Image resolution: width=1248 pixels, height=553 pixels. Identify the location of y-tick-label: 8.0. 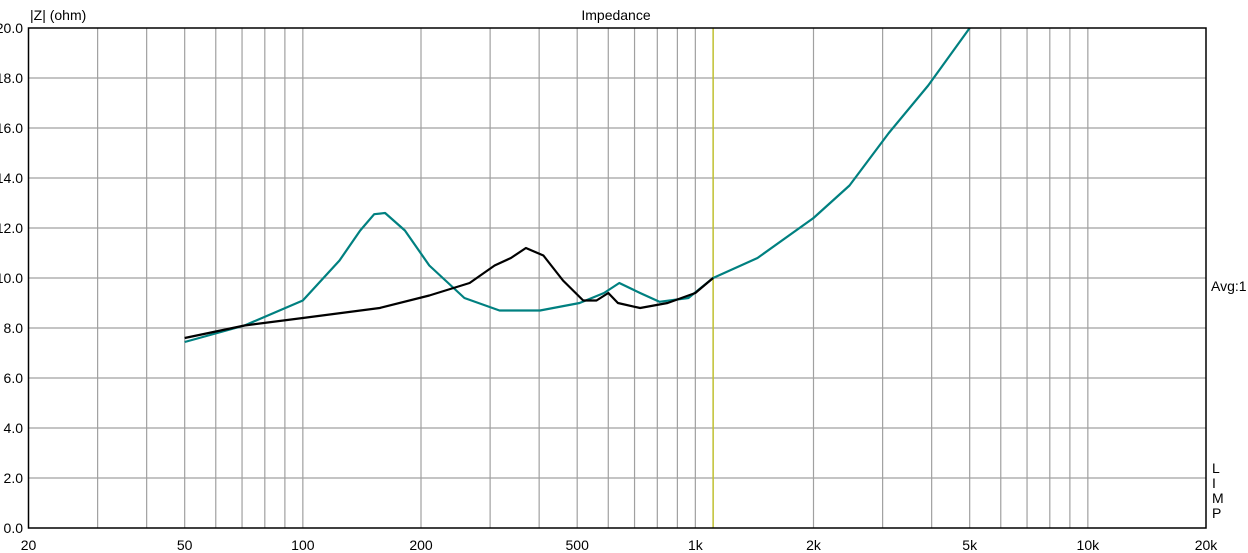
(14, 328).